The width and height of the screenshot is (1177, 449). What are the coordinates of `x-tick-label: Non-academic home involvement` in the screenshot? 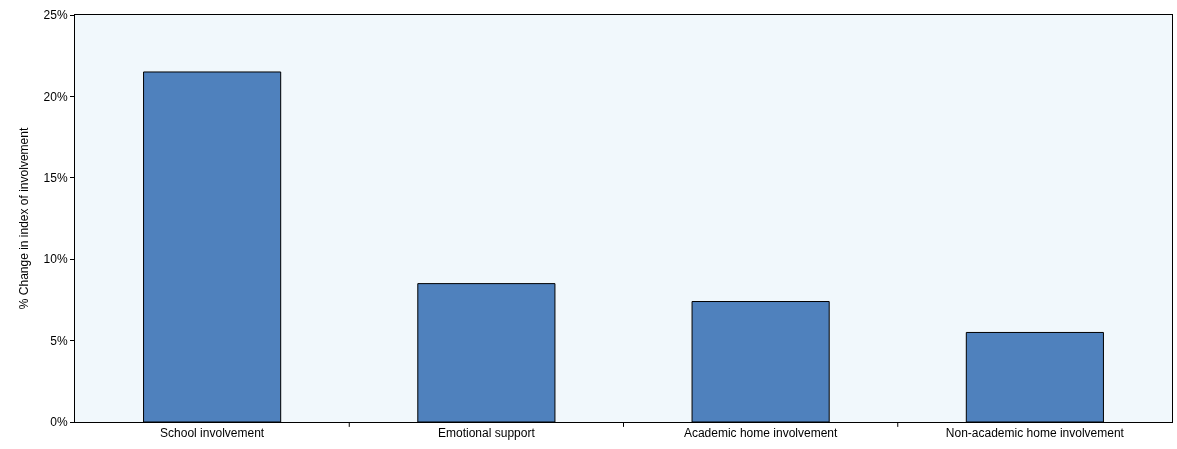 It's located at (1035, 433).